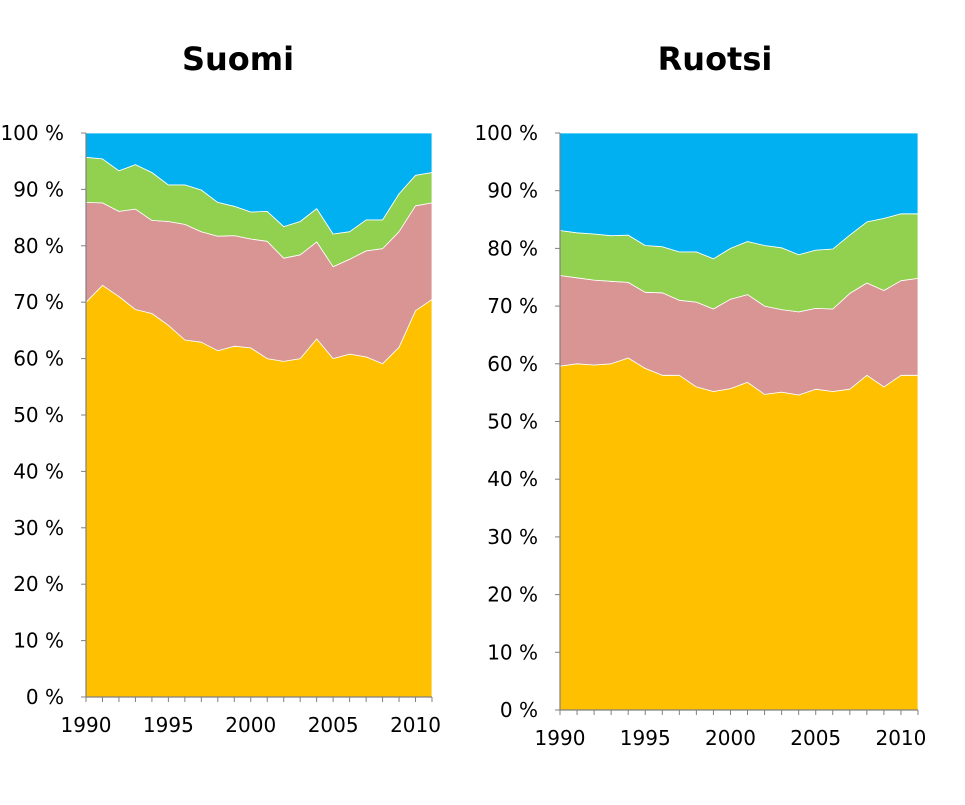  What do you see at coordinates (715, 59) in the screenshot?
I see `chart-title-ruotsi: Ruotsi` at bounding box center [715, 59].